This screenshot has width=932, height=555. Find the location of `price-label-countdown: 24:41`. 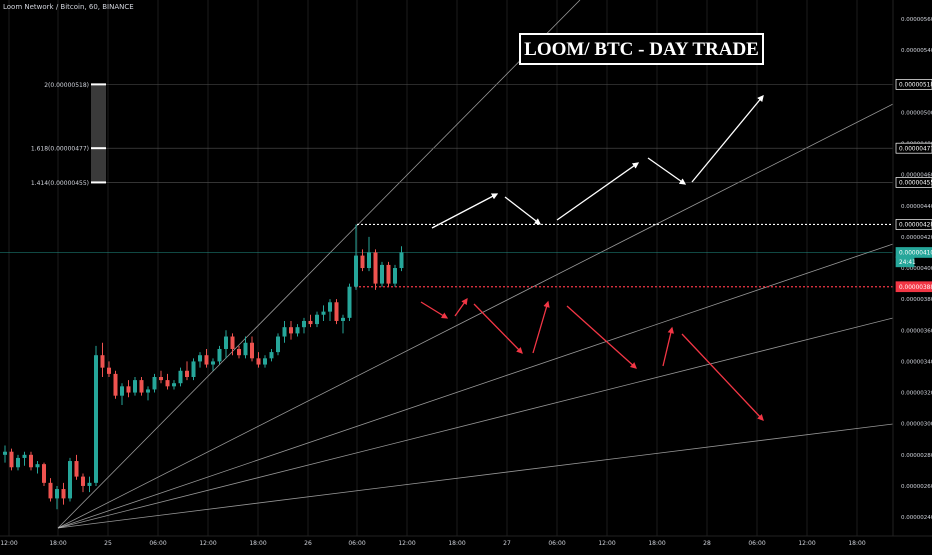

price-label-countdown: 24:41 is located at coordinates (905, 262).